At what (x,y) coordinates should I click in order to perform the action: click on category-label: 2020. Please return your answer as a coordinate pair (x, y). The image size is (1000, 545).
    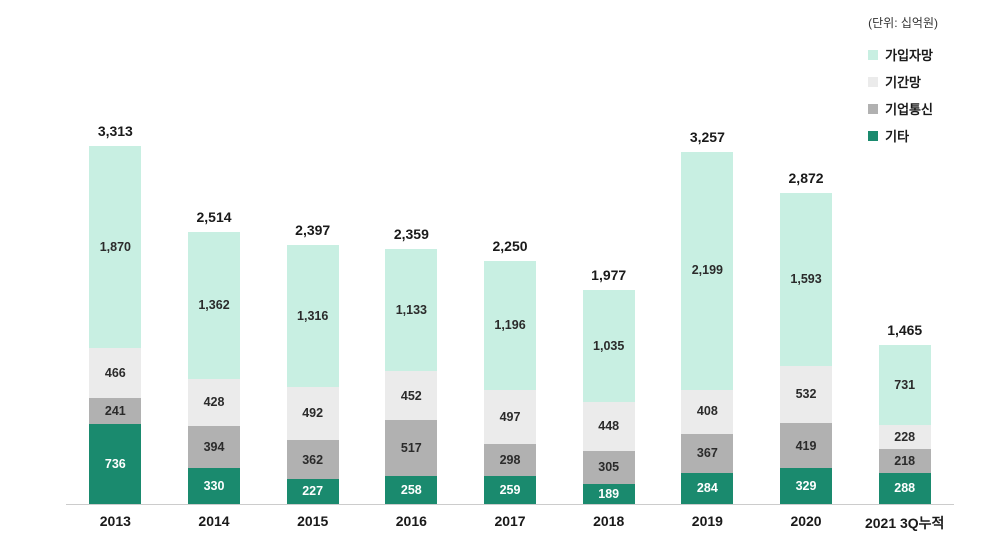
    Looking at the image, I should click on (806, 521).